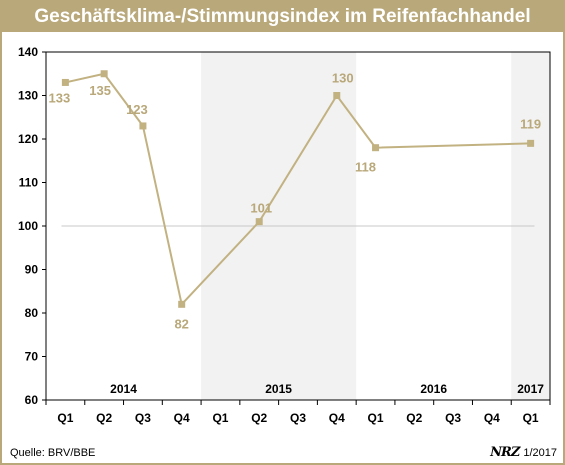 This screenshot has height=465, width=565. Describe the element at coordinates (365, 167) in the screenshot. I see `data-label: 118` at that location.